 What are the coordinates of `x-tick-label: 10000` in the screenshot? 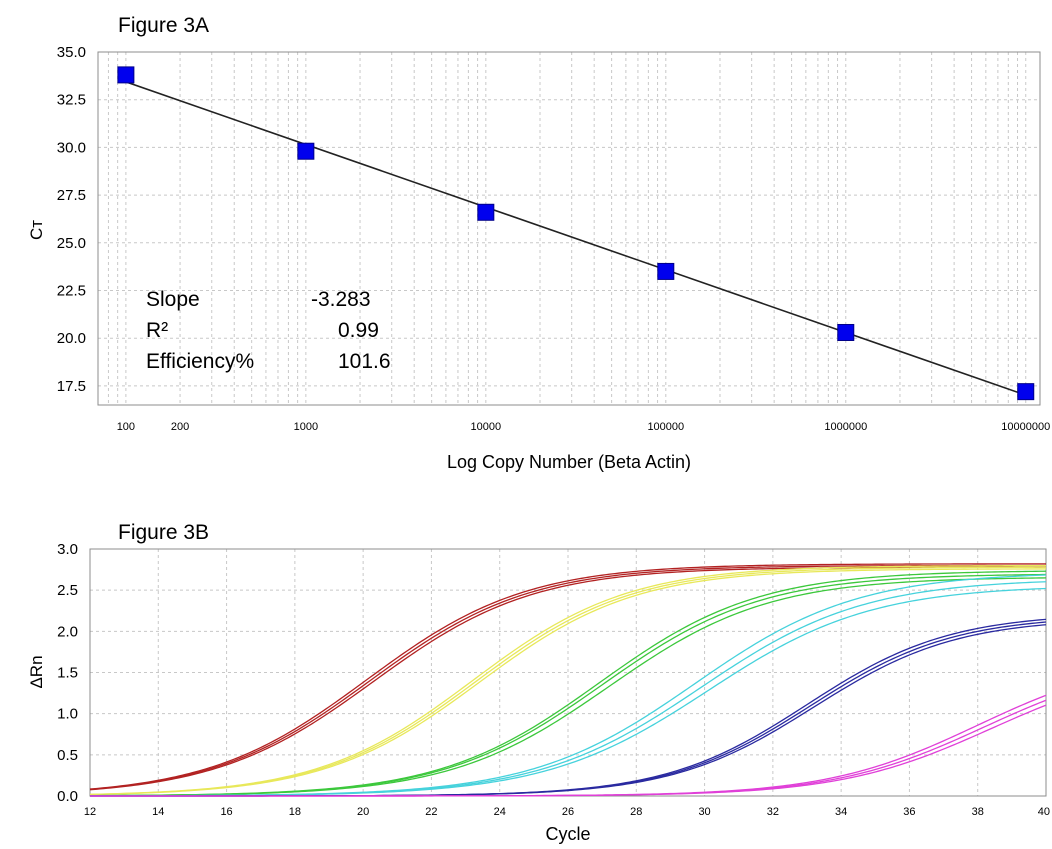 It's located at (486, 427).